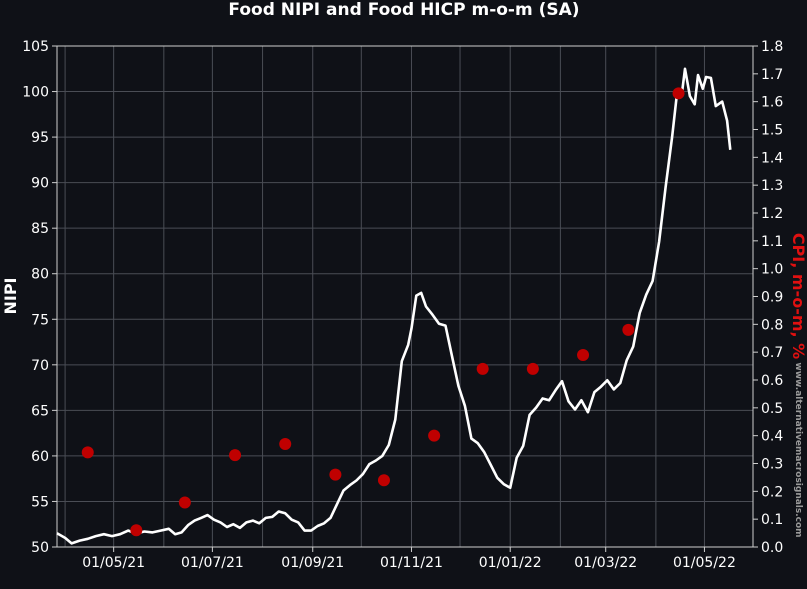 The image size is (807, 589). I want to click on x-tick-label: 01/05/22, so click(704, 563).